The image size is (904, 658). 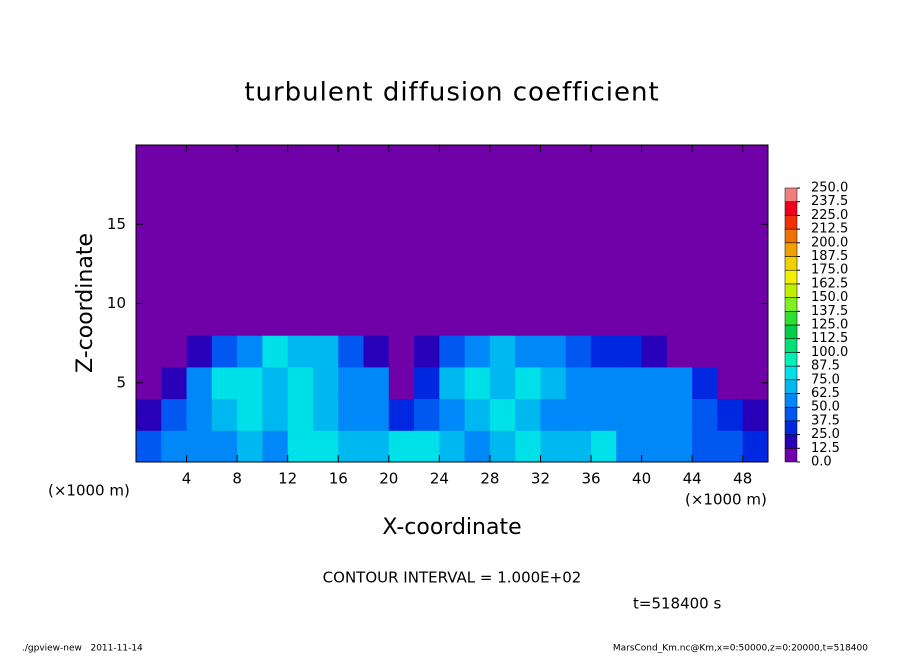 What do you see at coordinates (85, 303) in the screenshot?
I see `y-axis-label: Z-coordinate` at bounding box center [85, 303].